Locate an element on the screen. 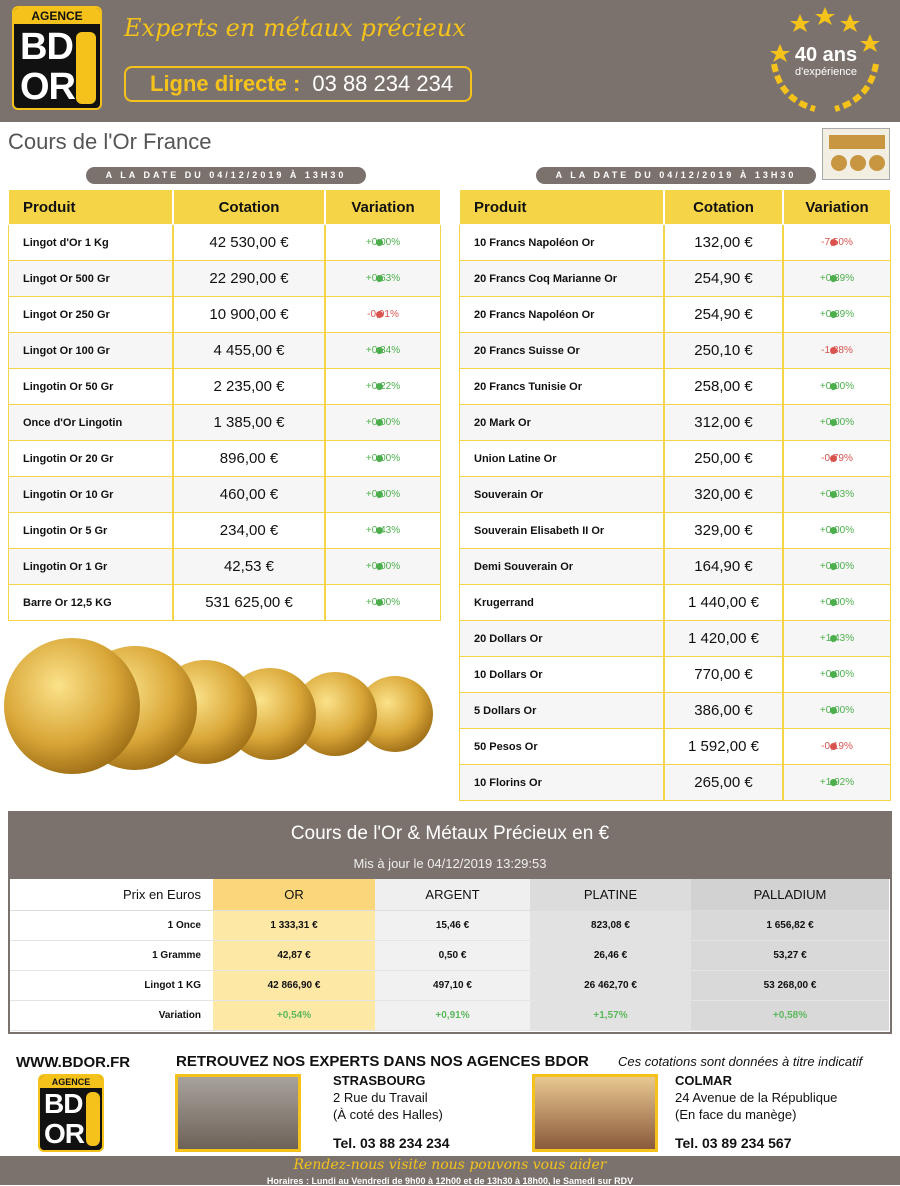 The width and height of the screenshot is (900, 1186). price: 22 290,00 € is located at coordinates (249, 279).